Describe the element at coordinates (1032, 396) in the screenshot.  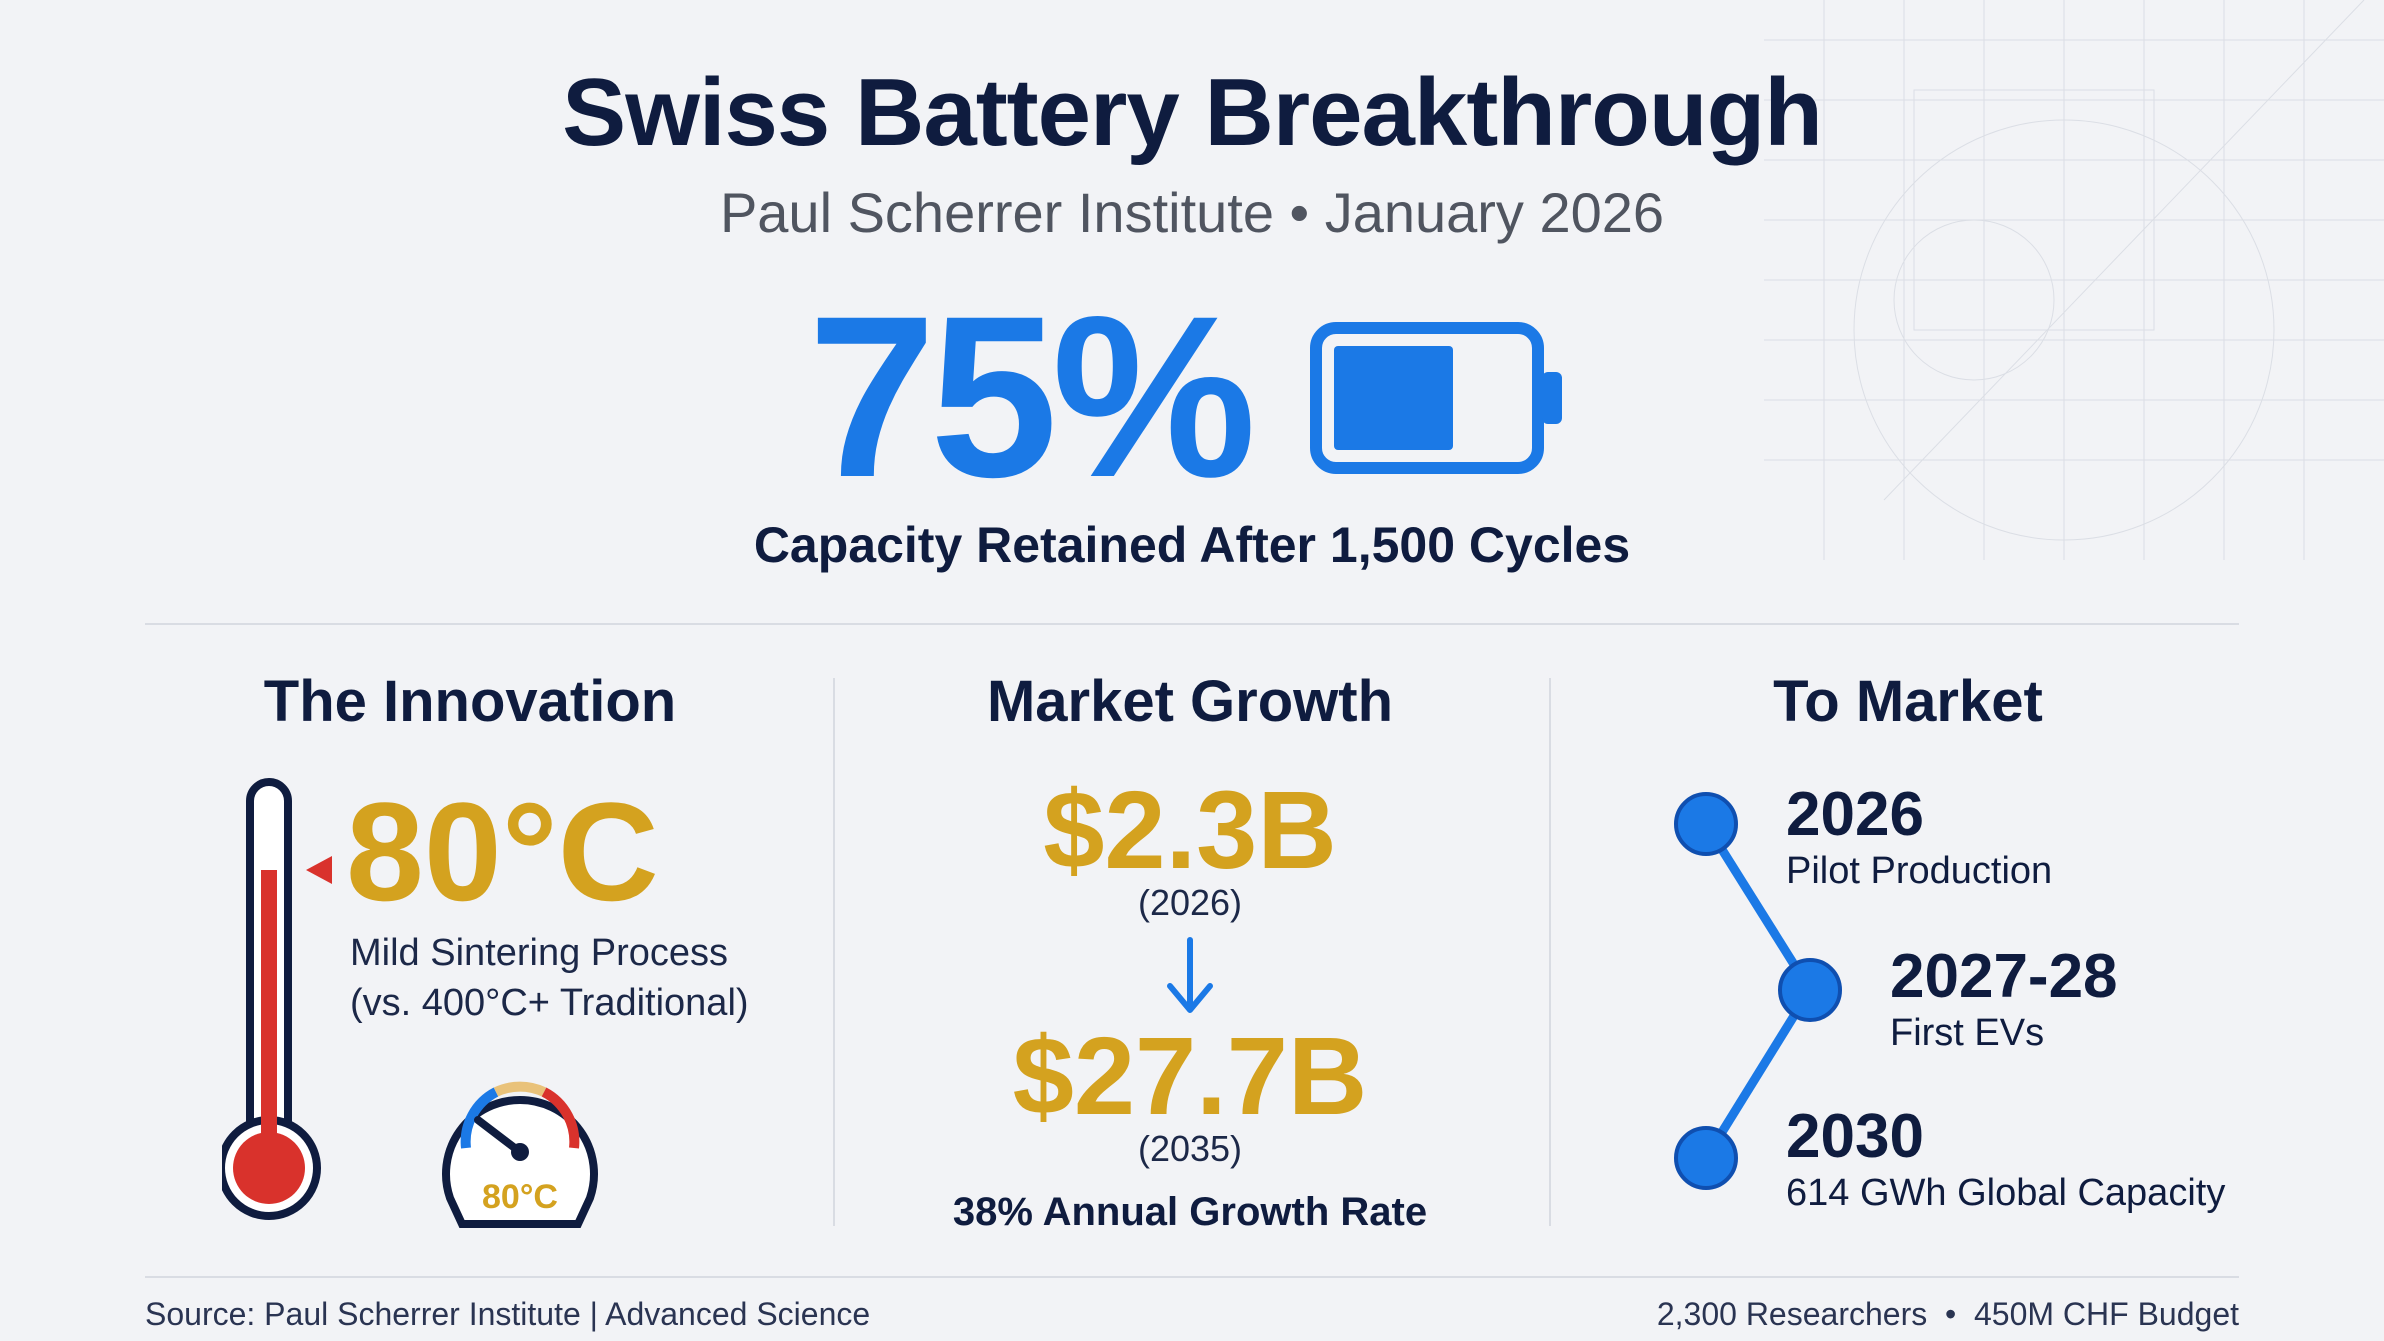
I see `capacity-percentage: 75%` at that location.